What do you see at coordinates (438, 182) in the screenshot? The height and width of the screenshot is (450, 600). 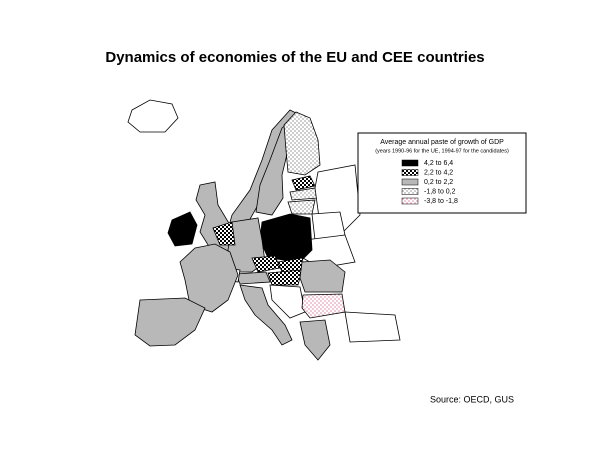 I see `legend-label: 0,2 to 2,2` at bounding box center [438, 182].